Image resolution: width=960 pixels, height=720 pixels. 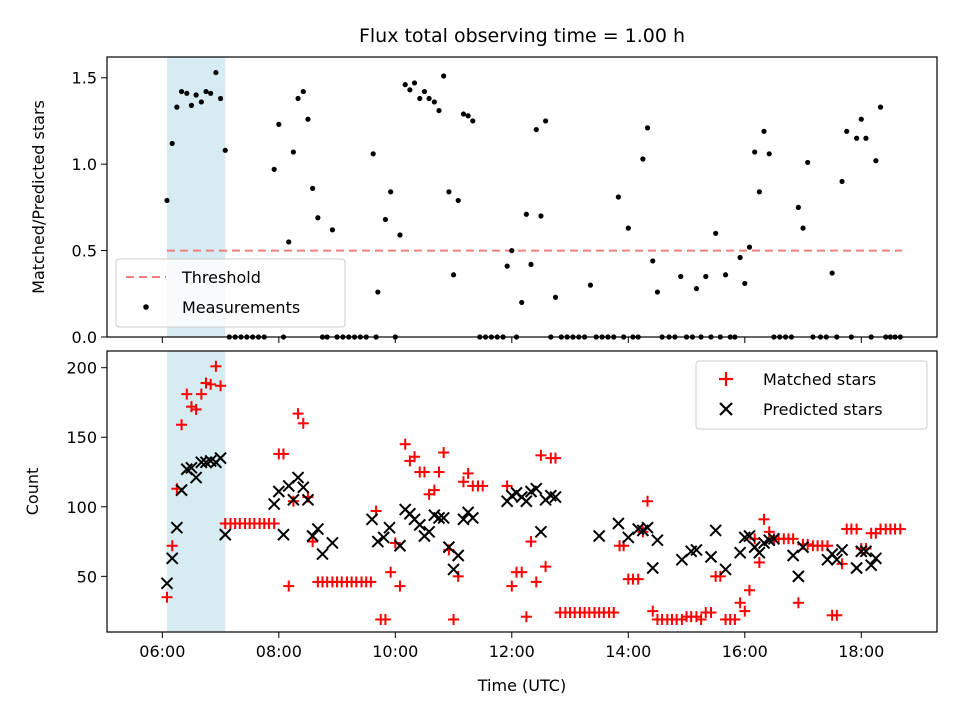 I want to click on predicted-points, so click(x=521, y=520).